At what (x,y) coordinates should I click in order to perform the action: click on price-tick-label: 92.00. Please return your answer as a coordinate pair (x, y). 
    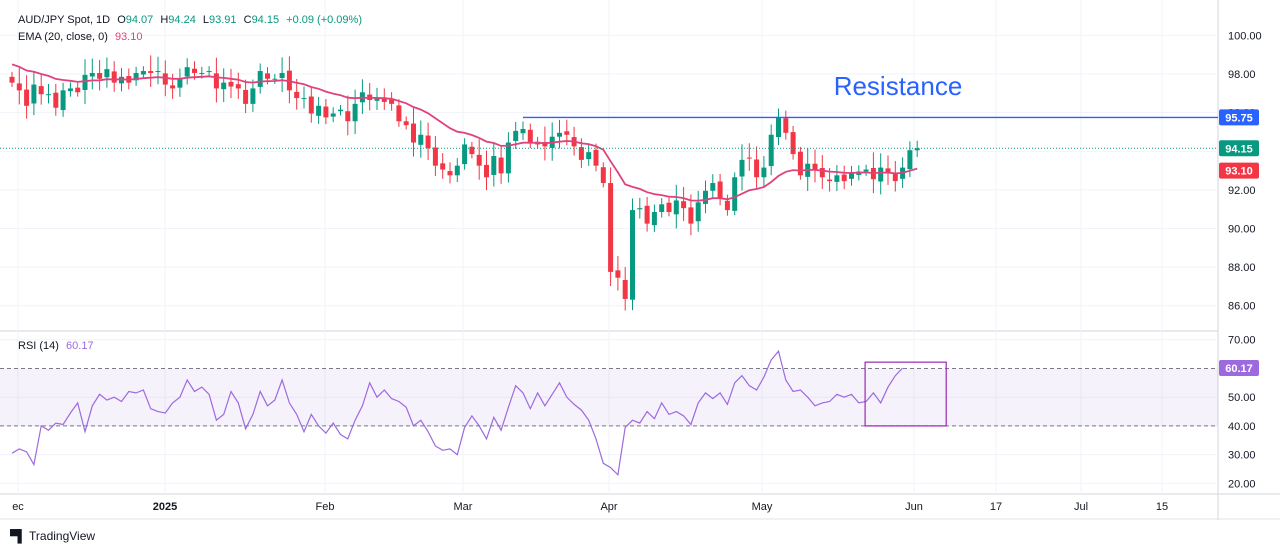
    Looking at the image, I should click on (1242, 191).